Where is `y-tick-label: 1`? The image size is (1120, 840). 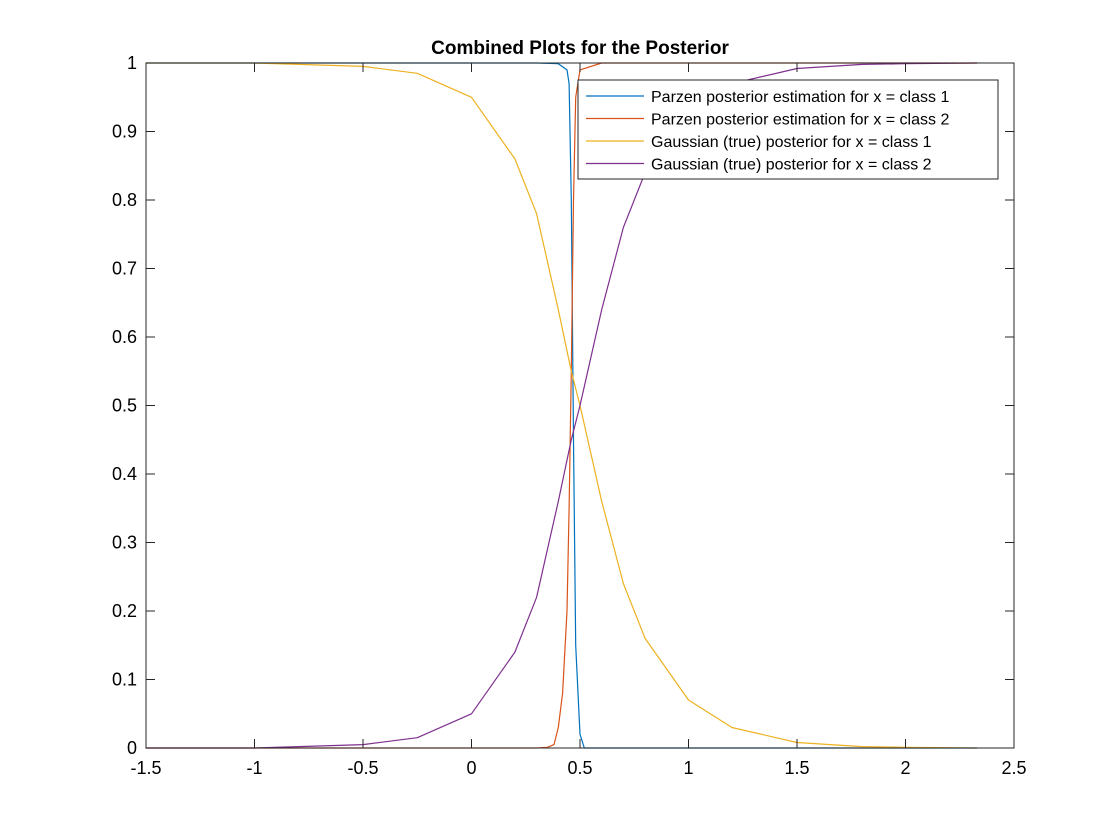
y-tick-label: 1 is located at coordinates (132, 63).